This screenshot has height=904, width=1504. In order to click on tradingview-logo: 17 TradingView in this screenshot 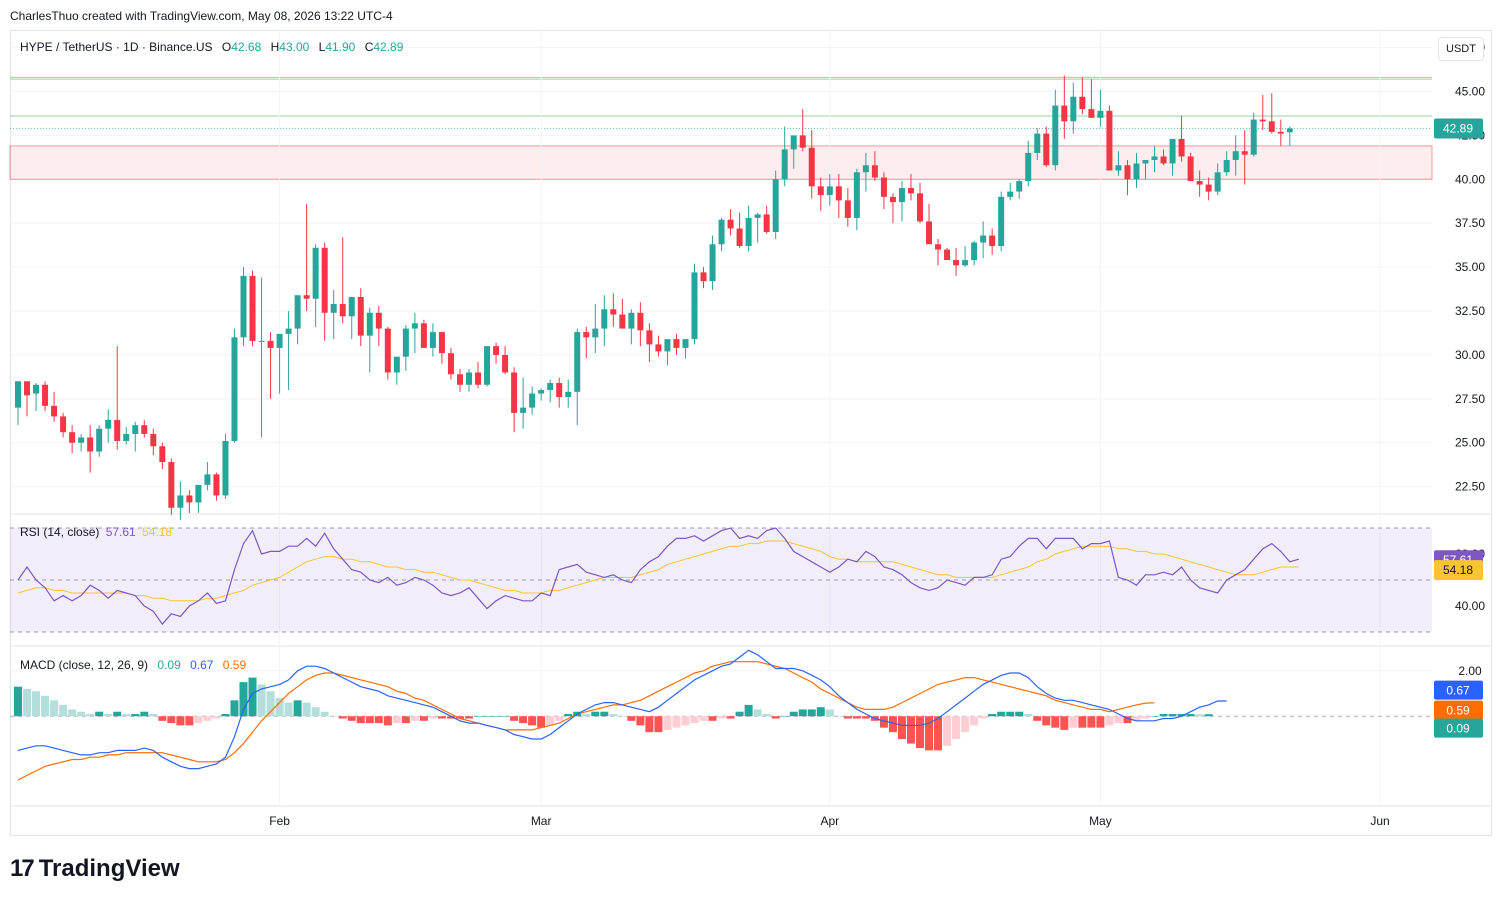, I will do `click(95, 869)`.